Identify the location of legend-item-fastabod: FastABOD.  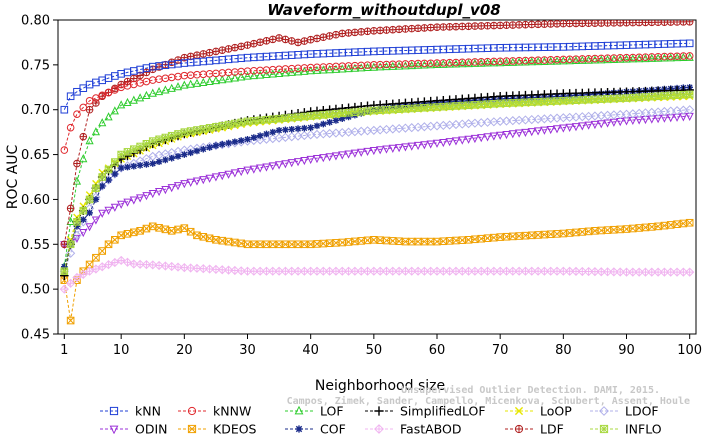
(413, 428).